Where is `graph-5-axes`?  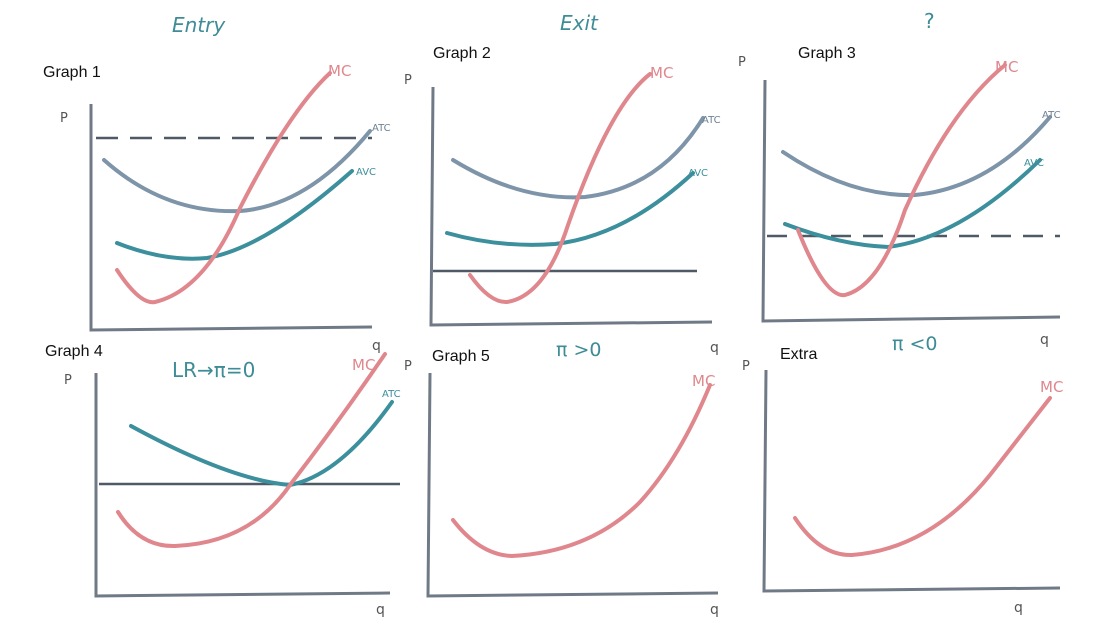 graph-5-axes is located at coordinates (572, 485).